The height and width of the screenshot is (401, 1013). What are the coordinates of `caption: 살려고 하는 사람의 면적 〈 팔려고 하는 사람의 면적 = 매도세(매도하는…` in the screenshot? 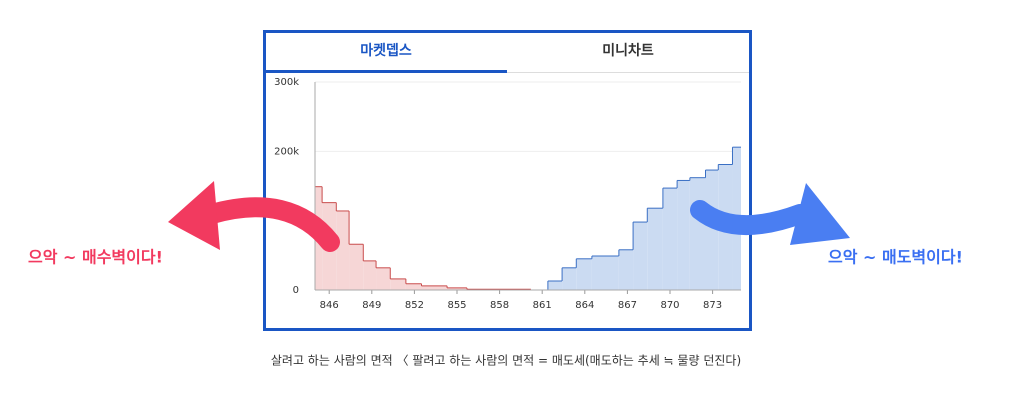 It's located at (506, 361).